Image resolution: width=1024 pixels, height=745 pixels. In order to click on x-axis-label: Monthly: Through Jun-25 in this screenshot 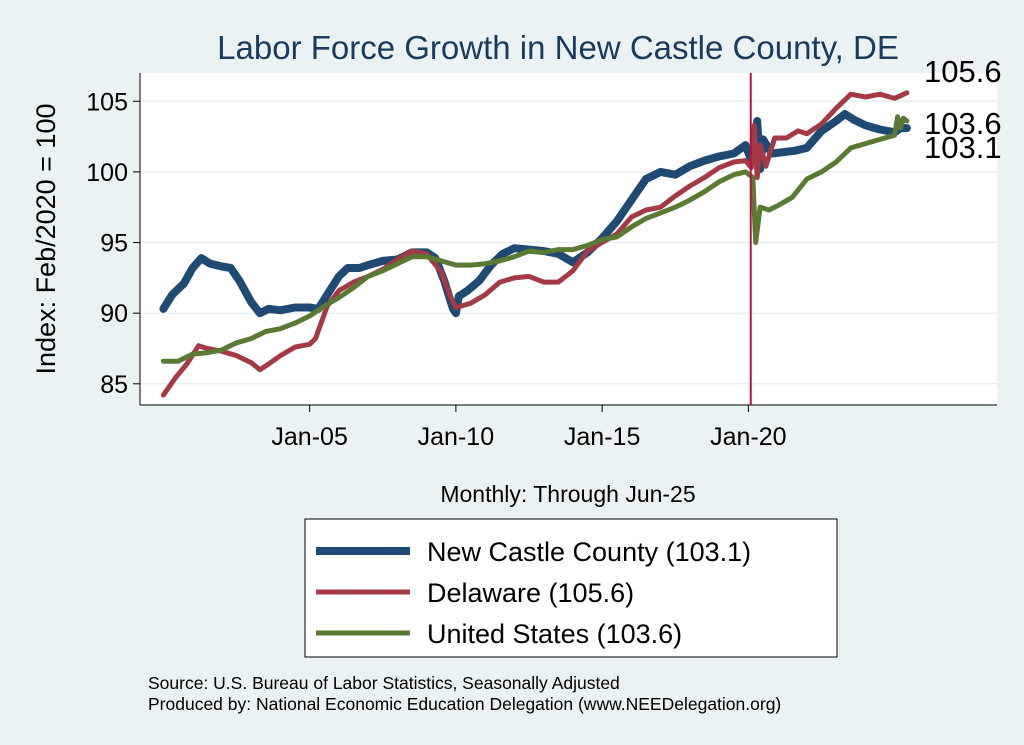, I will do `click(567, 494)`.